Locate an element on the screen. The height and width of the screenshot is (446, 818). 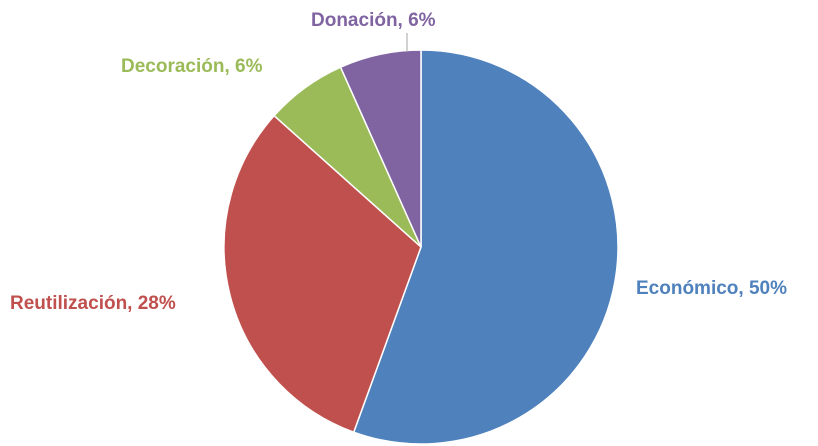
slice-label-economico: Económico, 50% is located at coordinates (711, 288).